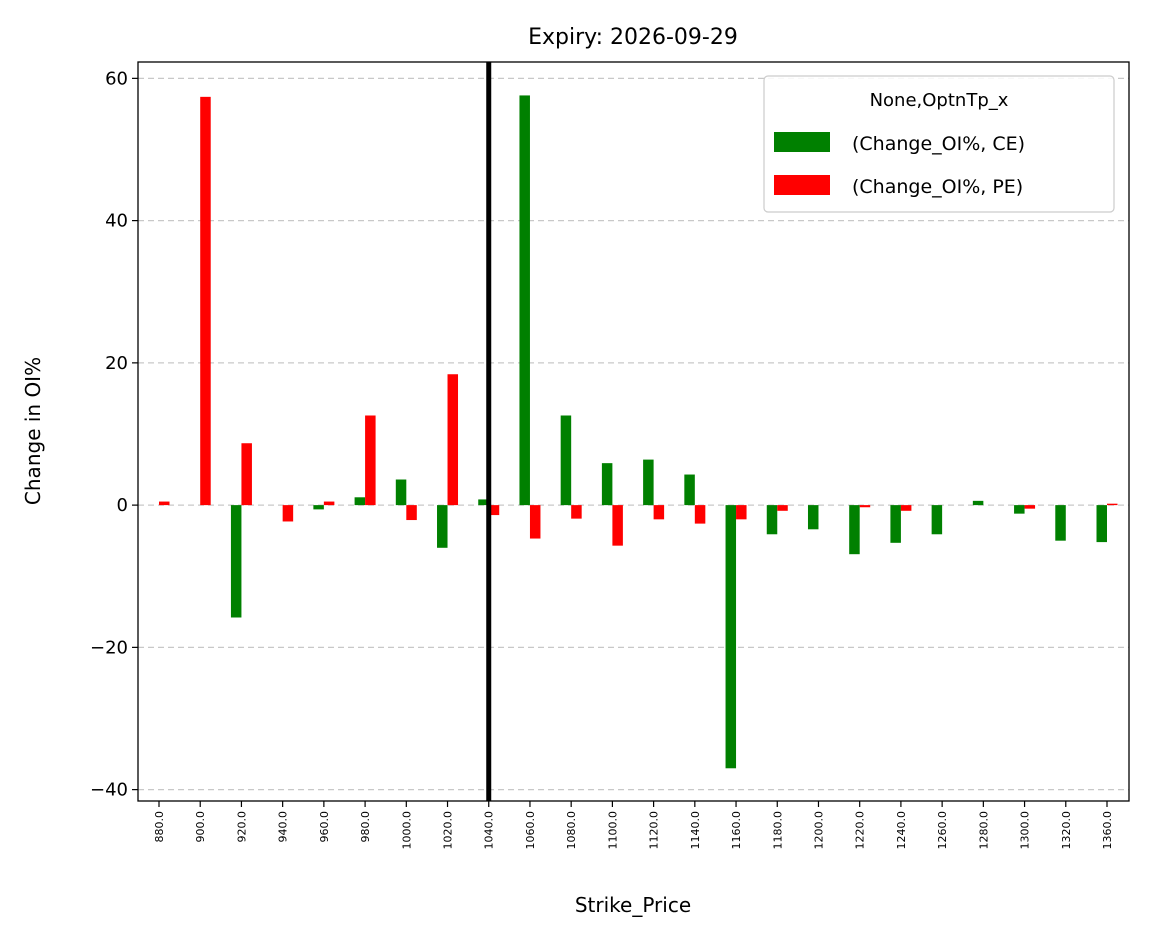  I want to click on y-axis-label: Change in OI%, so click(33, 431).